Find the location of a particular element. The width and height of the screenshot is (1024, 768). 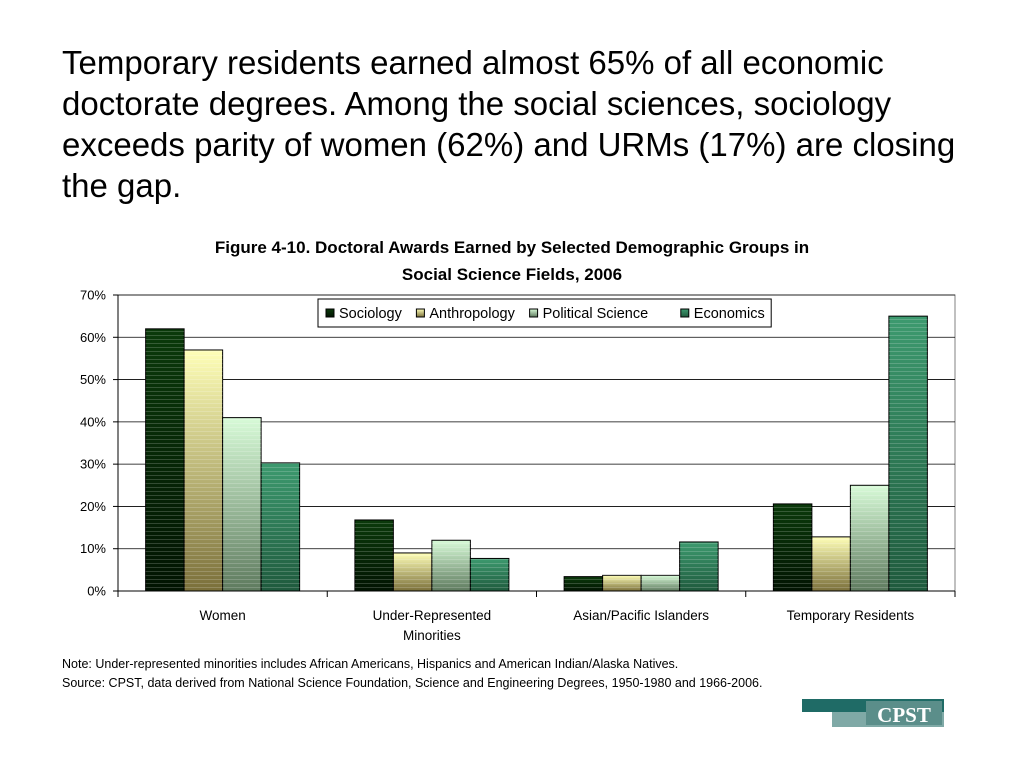

cpst-logo: CPST is located at coordinates (873, 713).